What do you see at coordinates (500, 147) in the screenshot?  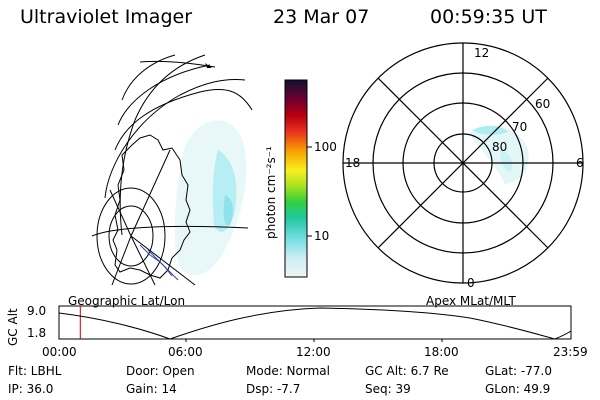 I see `mlat-label-80: 80` at bounding box center [500, 147].